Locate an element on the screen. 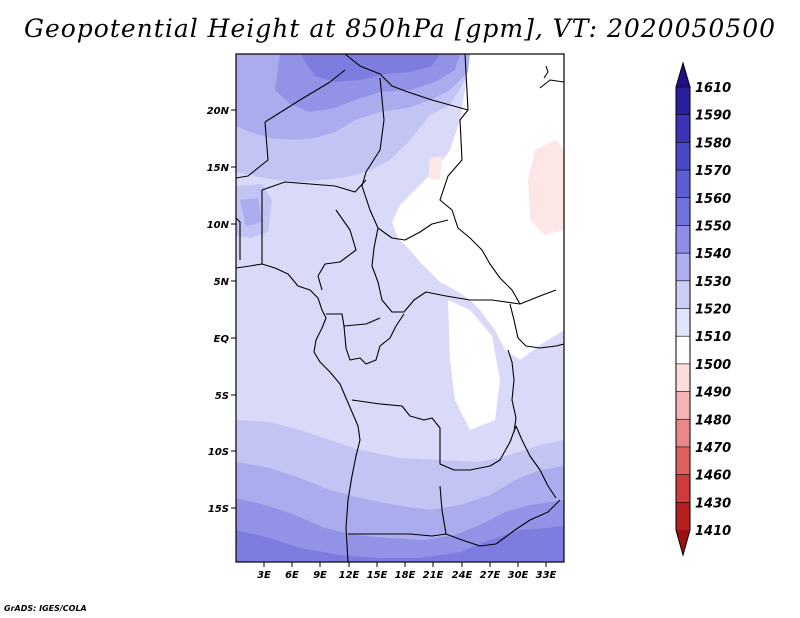 The height and width of the screenshot is (618, 800). colorbar-label: 1520 is located at coordinates (713, 310).